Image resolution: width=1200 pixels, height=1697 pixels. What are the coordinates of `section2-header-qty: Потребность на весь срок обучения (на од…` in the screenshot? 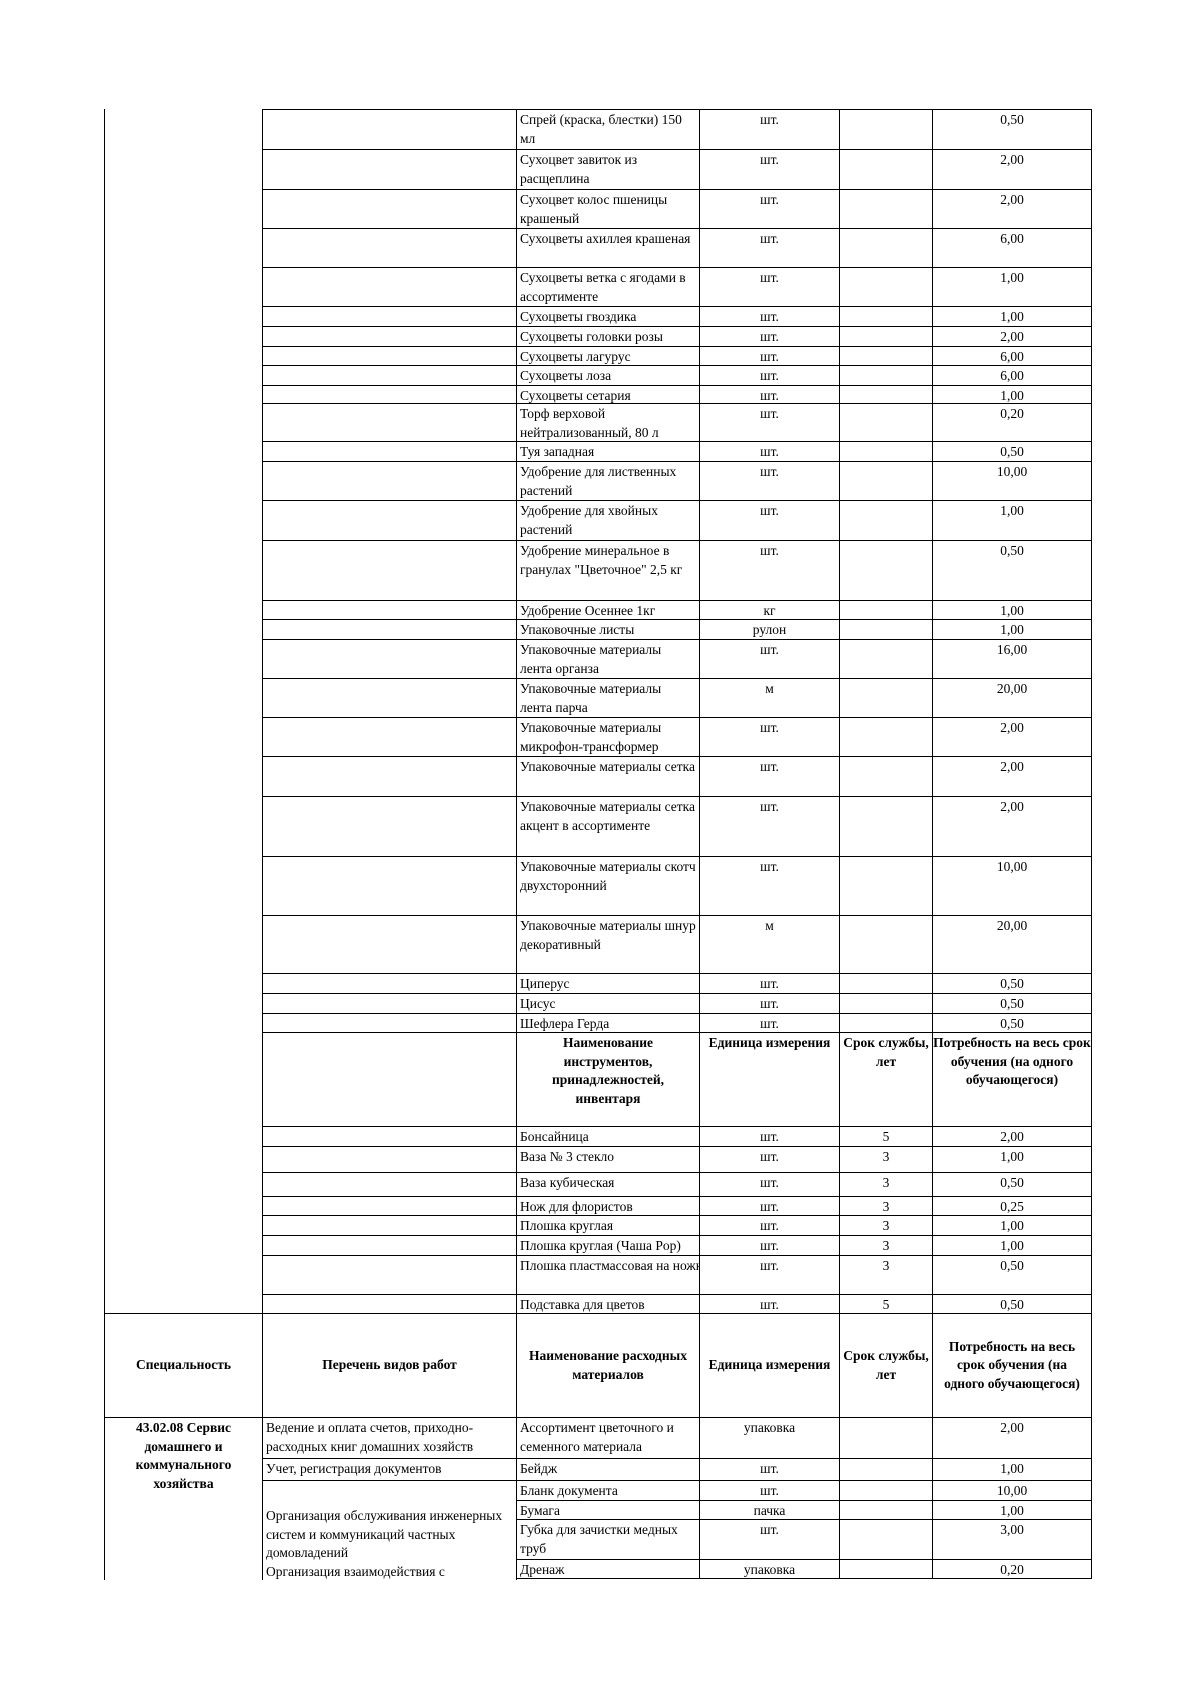 It's located at (1012, 1365).